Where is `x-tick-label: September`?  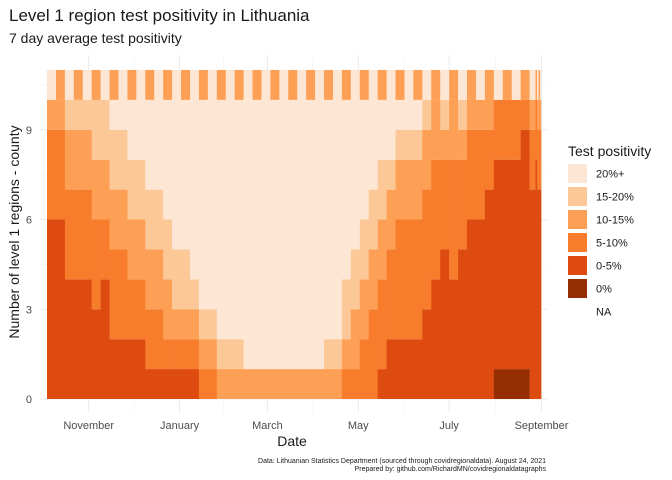
x-tick-label: September is located at coordinates (542, 426).